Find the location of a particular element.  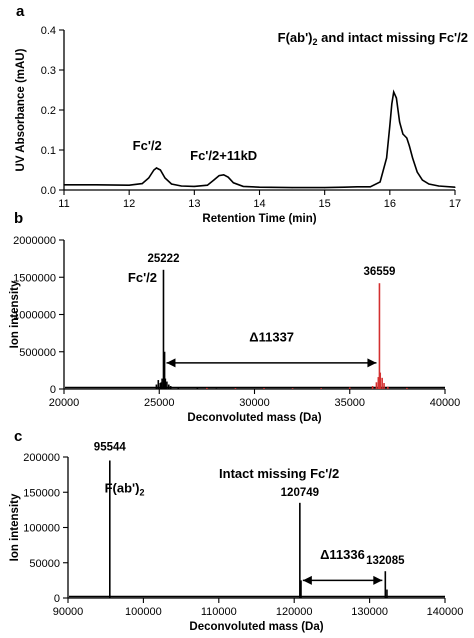

panel-b-x-tick-label: 40000 is located at coordinates (445, 403).